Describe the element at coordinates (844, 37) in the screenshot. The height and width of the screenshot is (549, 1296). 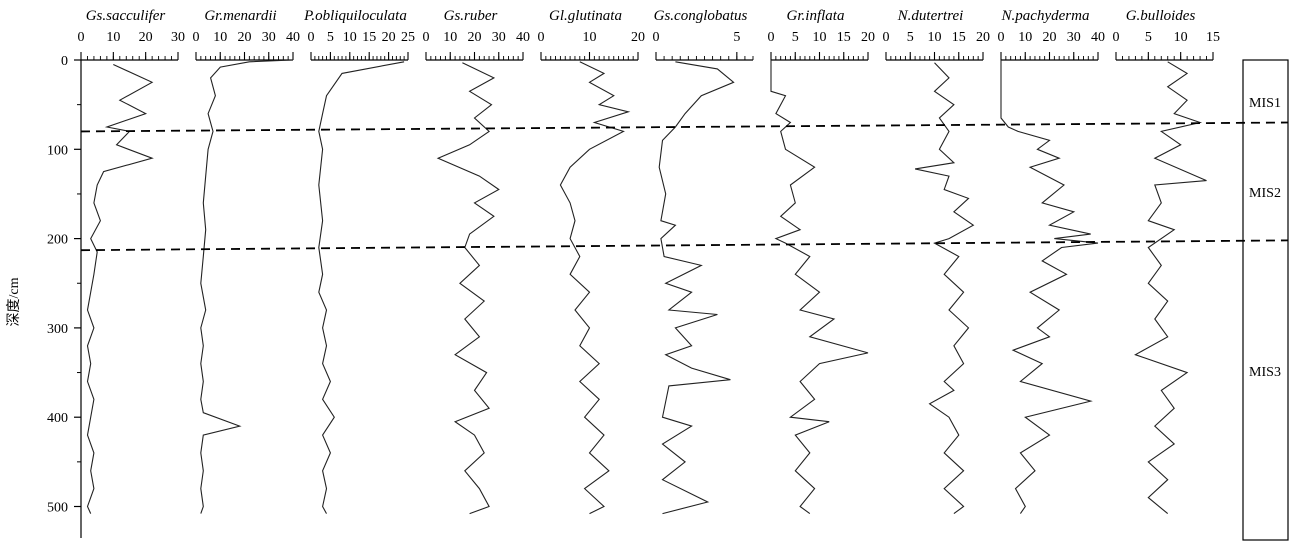
I see `x-tick-label-gr-inflata: 15` at that location.